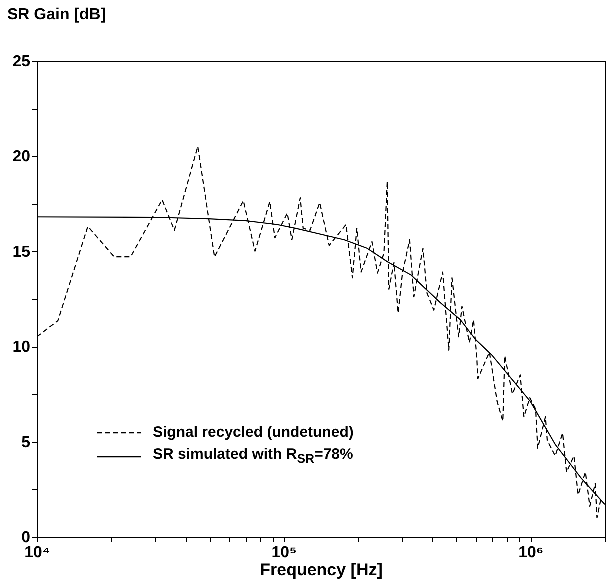 This screenshot has width=608, height=584. Describe the element at coordinates (21, 62) in the screenshot. I see `y-tick-label: 25` at that location.